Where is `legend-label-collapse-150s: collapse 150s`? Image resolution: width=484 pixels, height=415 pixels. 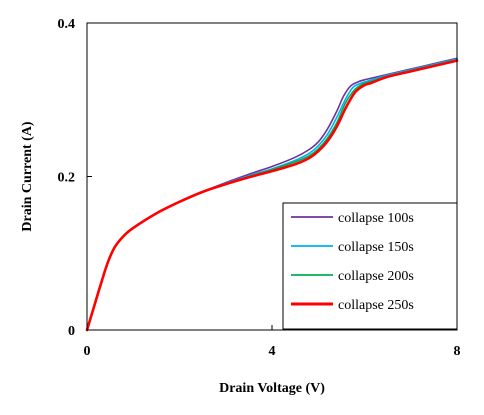 legend-label-collapse-150s: collapse 150s is located at coordinates (376, 247).